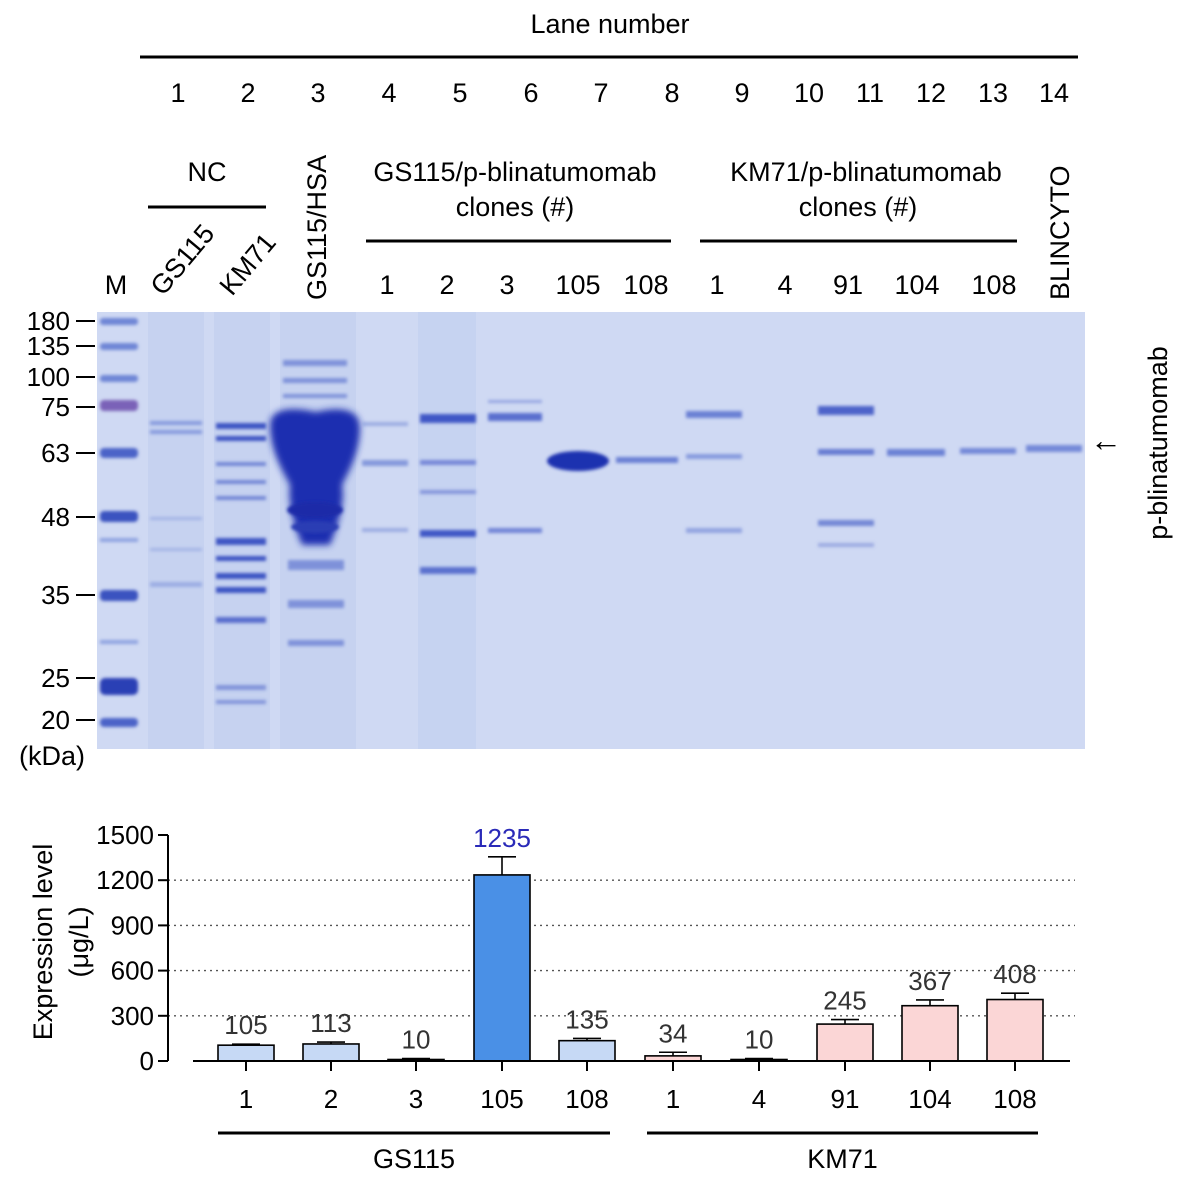 This screenshot has height=1182, width=1182. I want to click on x-tick-label: 4, so click(759, 1099).